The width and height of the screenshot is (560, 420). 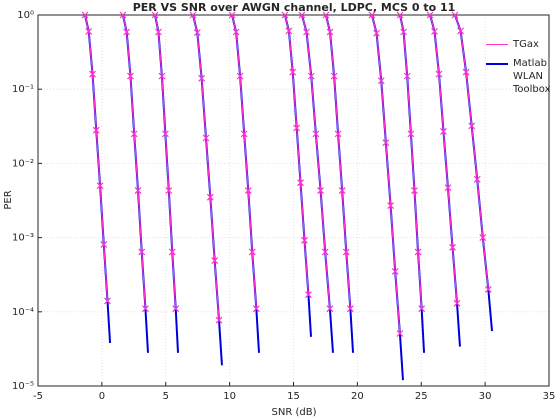 I want to click on legend: TGax Matlab WLAN Toolbox, so click(x=520, y=70).